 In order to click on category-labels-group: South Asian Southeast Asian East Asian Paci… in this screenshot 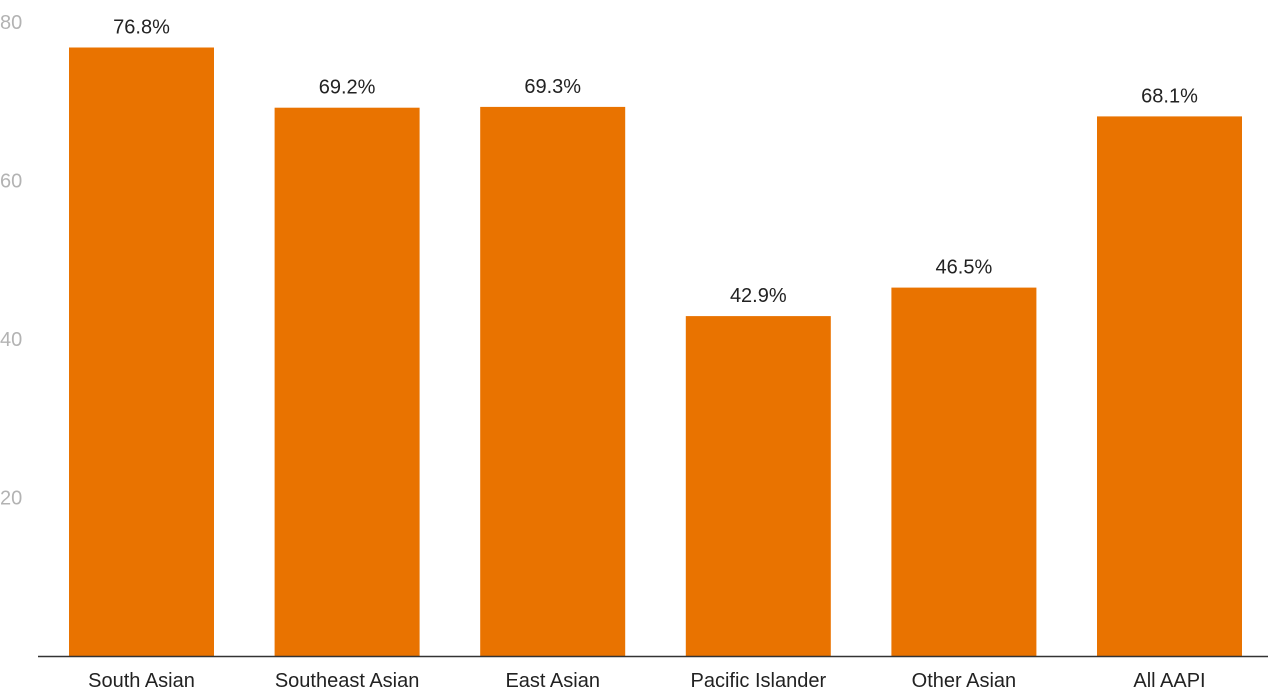, I will do `click(647, 681)`.